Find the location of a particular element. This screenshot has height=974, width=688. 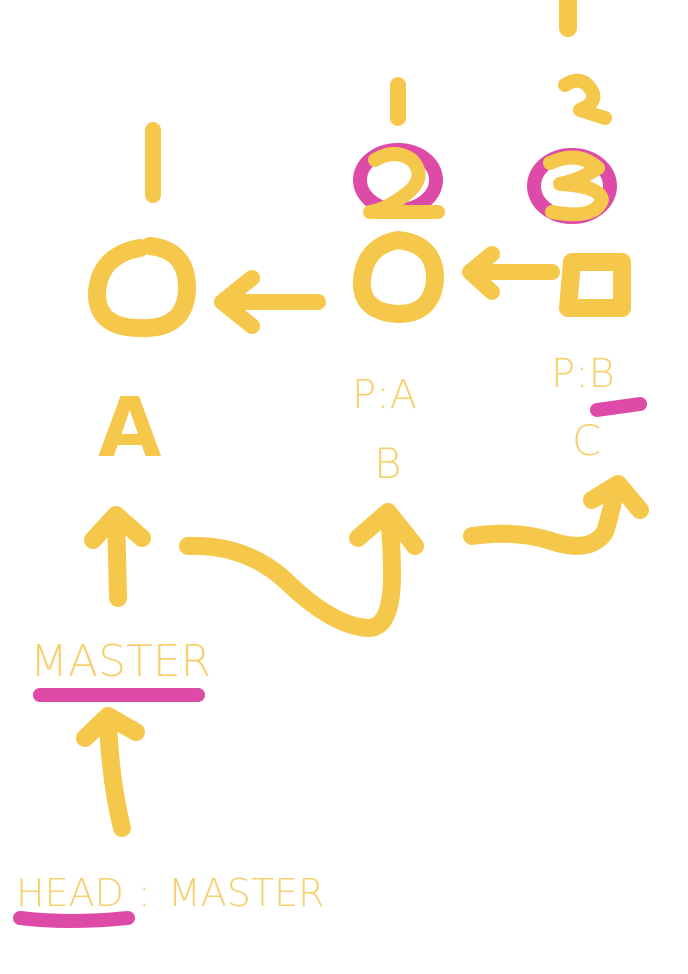

branch-master-label: MASTER is located at coordinates (121, 661).